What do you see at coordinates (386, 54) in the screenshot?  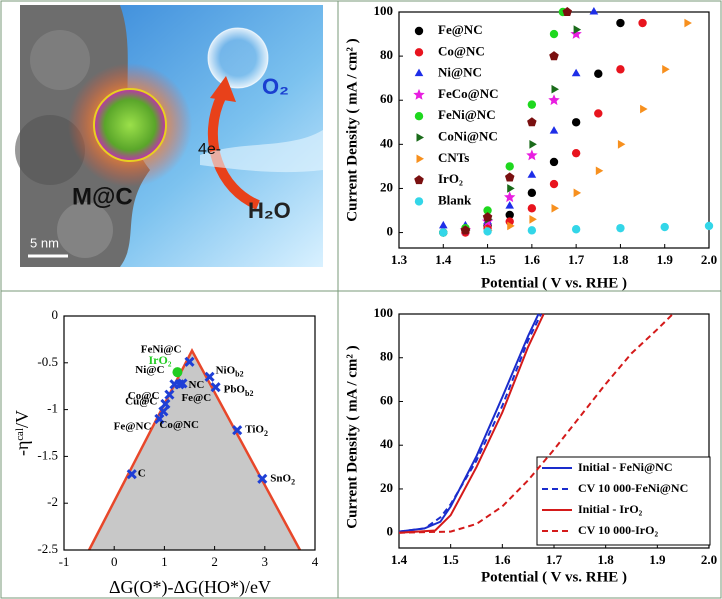 I see `y-tick-label: 80` at bounding box center [386, 54].